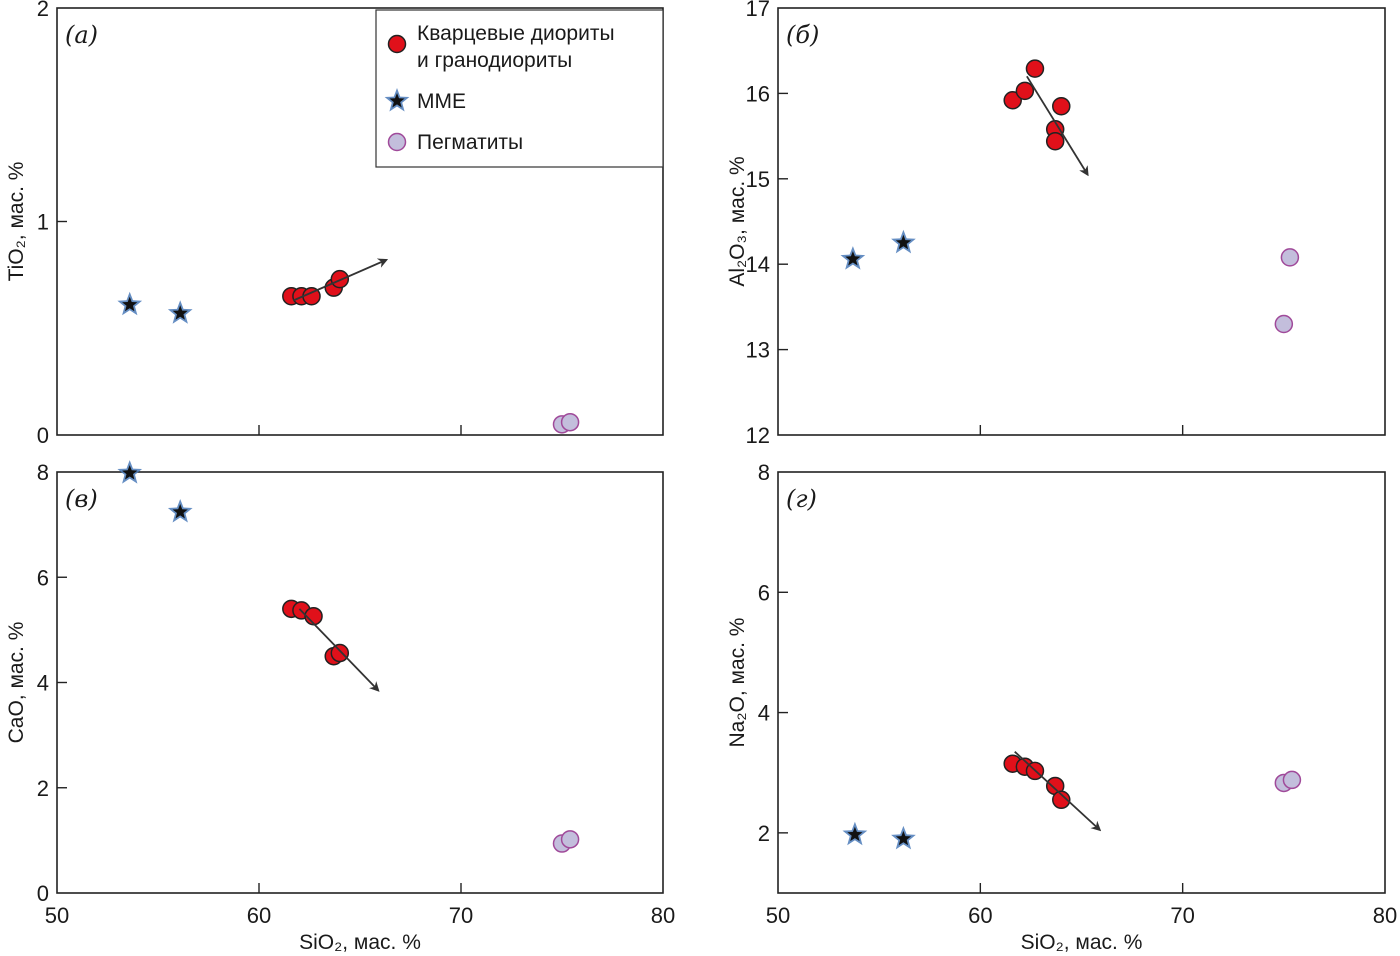  I want to click on legend-item-1: Кварцевые диориты и гранодиориты, so click(501, 47).